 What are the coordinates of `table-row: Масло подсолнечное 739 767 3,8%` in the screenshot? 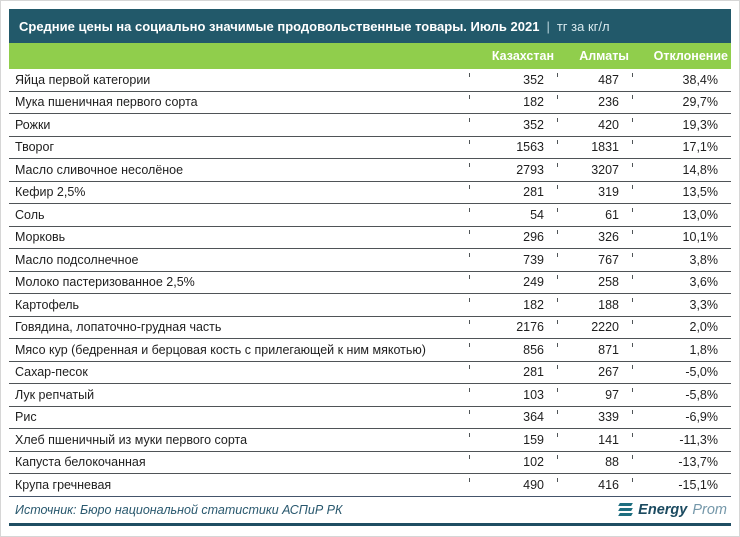 It's located at (370, 260).